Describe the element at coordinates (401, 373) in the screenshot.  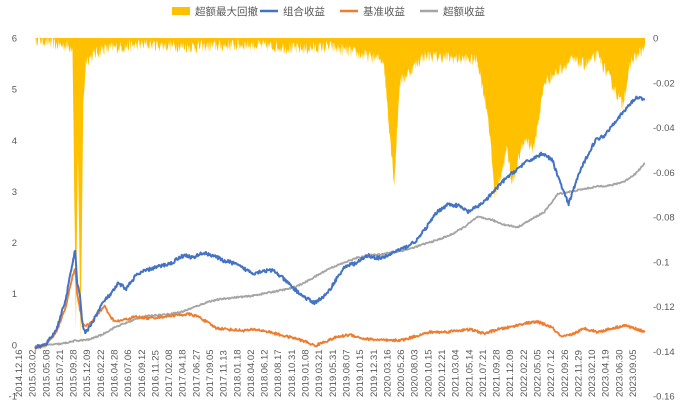
I see `x-axis-tick-label: 2020.05.26` at that location.